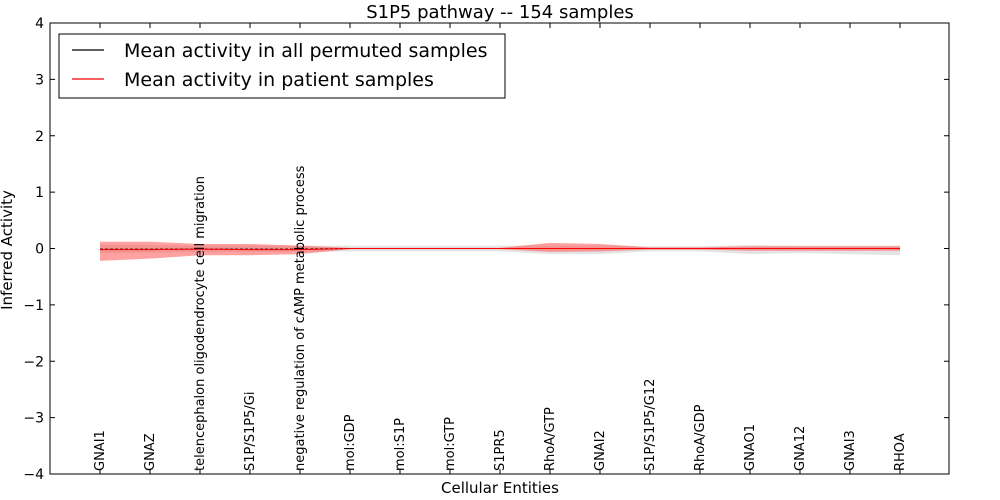  What do you see at coordinates (350, 442) in the screenshot?
I see `x-tick-label: mol:GDP` at bounding box center [350, 442].